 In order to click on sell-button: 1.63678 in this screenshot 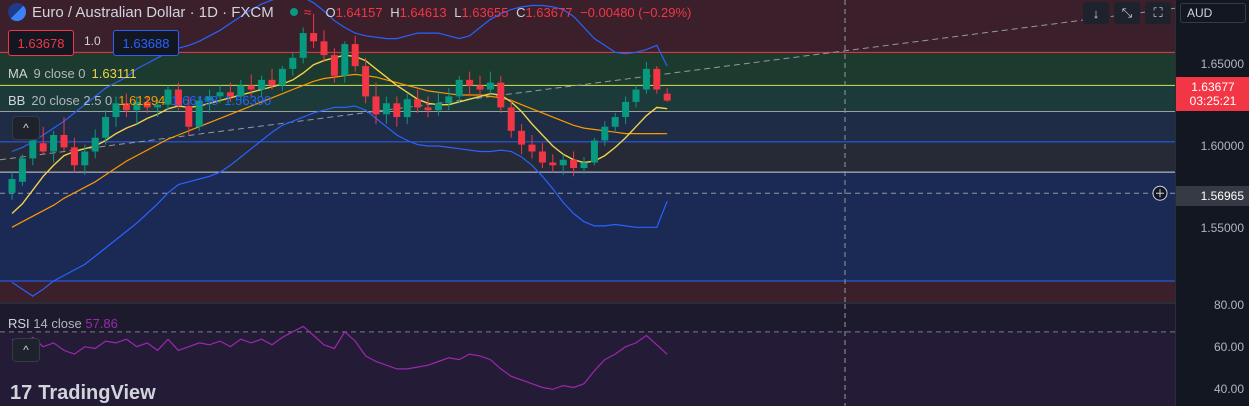, I will do `click(41, 43)`.